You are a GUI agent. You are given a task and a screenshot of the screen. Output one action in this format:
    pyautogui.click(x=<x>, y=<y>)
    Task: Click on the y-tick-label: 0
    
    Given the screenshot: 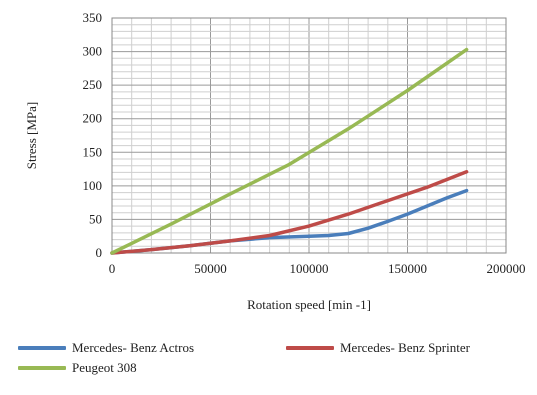 What is the action you would take?
    pyautogui.click(x=99, y=252)
    